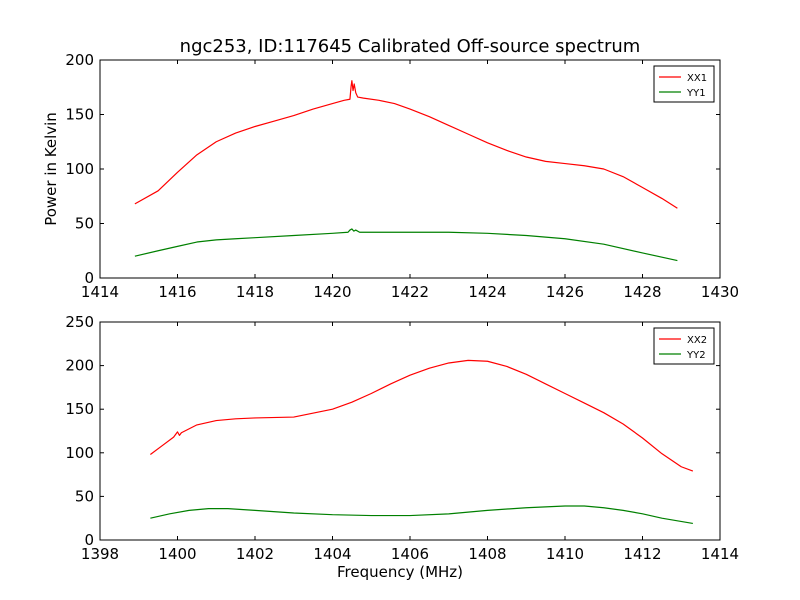 The height and width of the screenshot is (600, 800). What do you see at coordinates (696, 355) in the screenshot?
I see `legend-label-yy2: YY2` at bounding box center [696, 355].